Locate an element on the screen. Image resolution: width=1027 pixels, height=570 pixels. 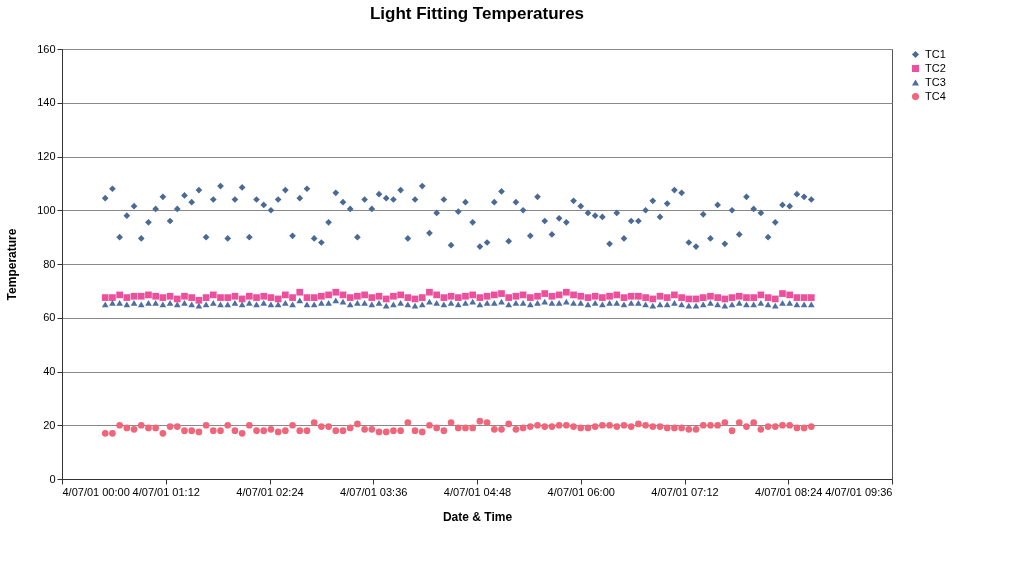
legend-label: TC2 is located at coordinates (935, 67).